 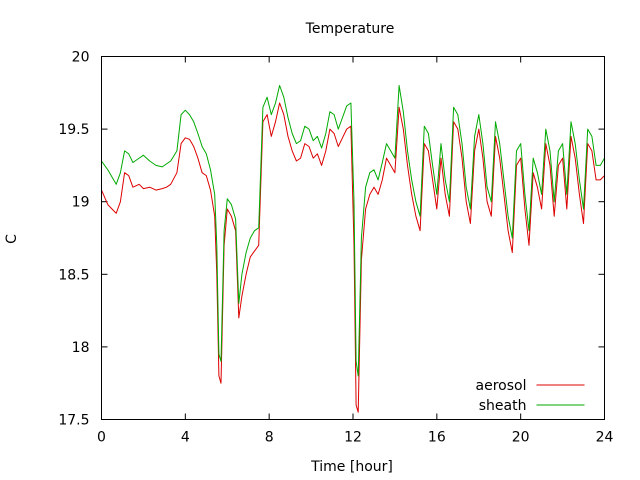 I want to click on y-tick-label: 18.5, so click(x=73, y=275).